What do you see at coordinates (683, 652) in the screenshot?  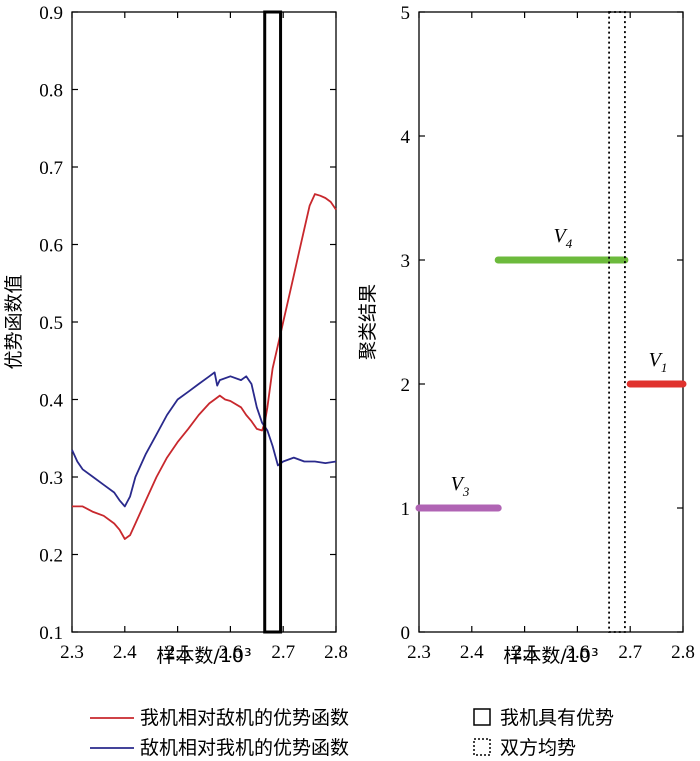 I see `right-x-tick-label: 2.8` at bounding box center [683, 652].